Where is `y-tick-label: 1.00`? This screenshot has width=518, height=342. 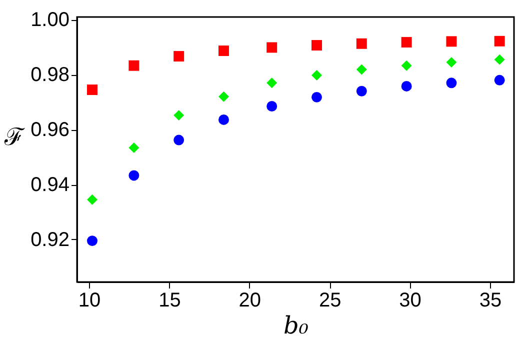
y-tick-label: 1.00 is located at coordinates (50, 20).